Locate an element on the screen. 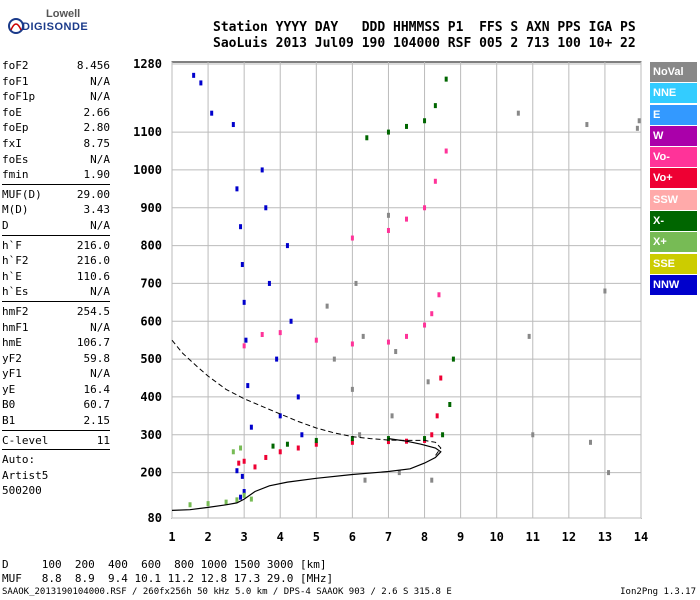  param-row: B0 60.7 is located at coordinates (56, 405).